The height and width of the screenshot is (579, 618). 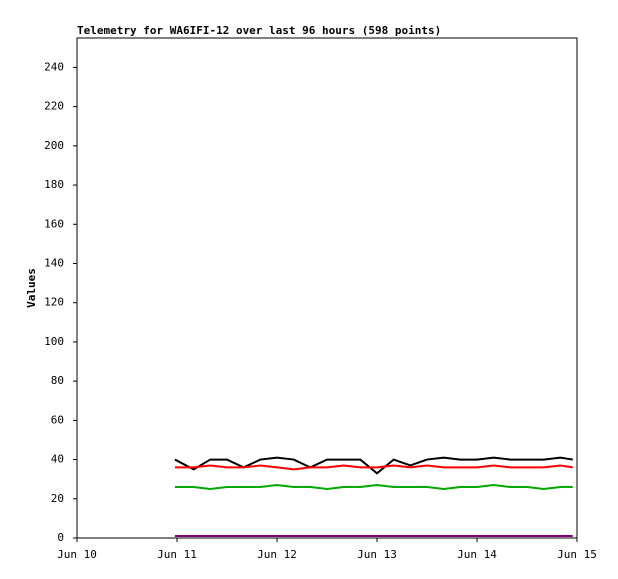 What do you see at coordinates (57, 459) in the screenshot?
I see `y-tick-label: 40` at bounding box center [57, 459].